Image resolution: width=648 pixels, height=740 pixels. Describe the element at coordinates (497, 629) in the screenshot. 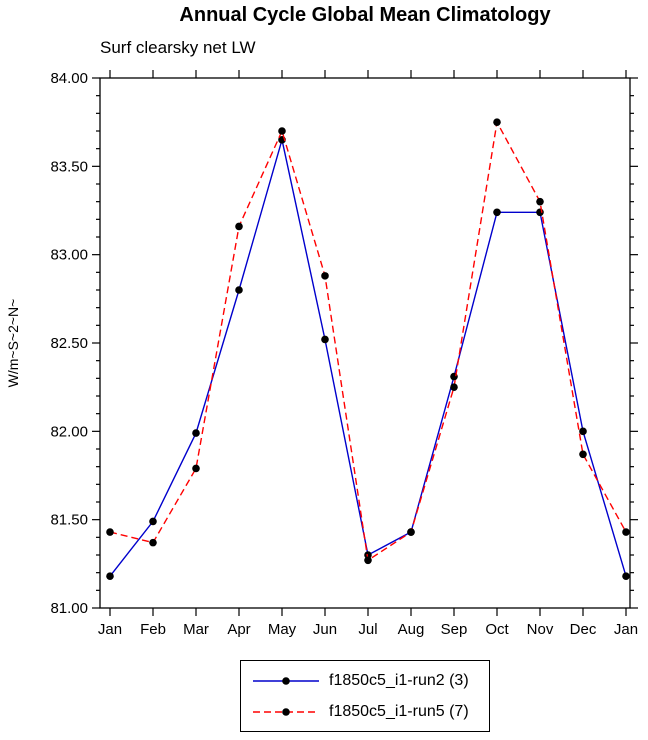

I see `x-tick-label: Oct` at that location.